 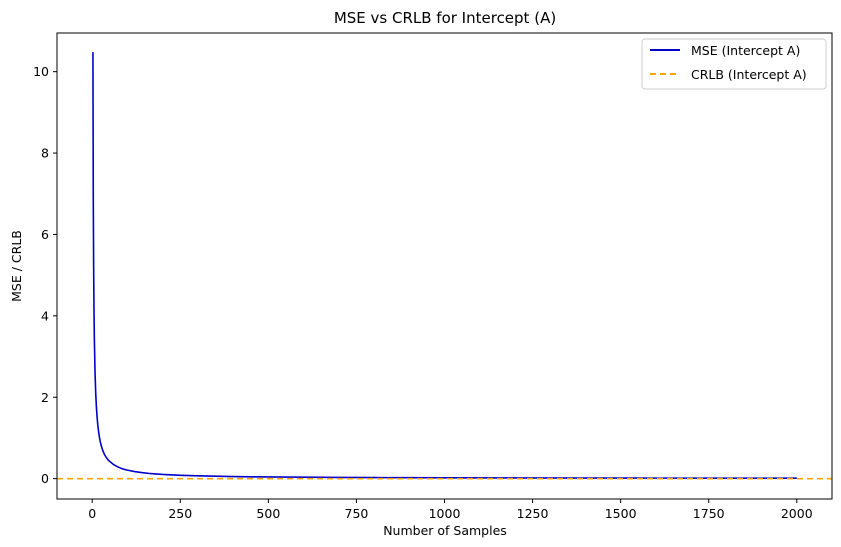 I want to click on x-tick-label: 1500, so click(x=621, y=513).